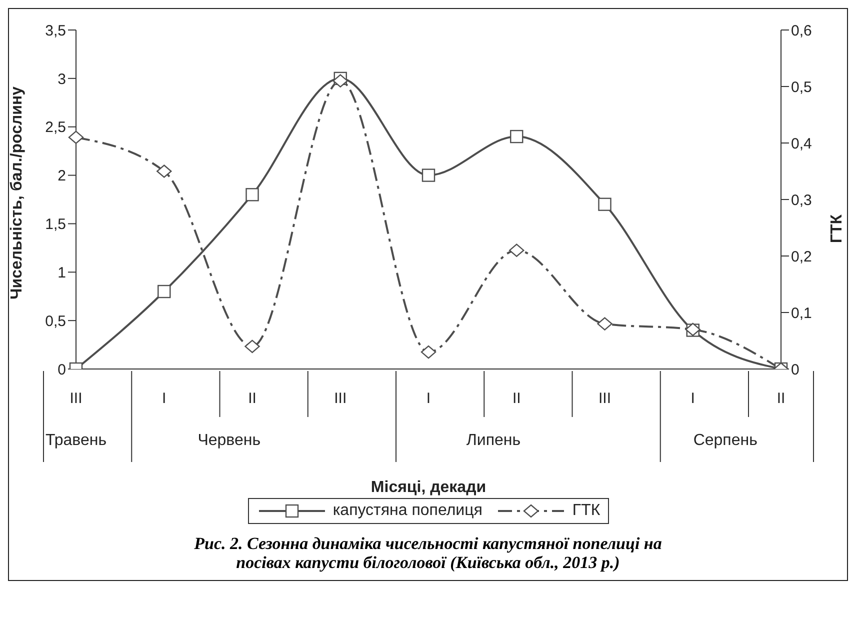 This screenshot has height=623, width=854. Describe the element at coordinates (55, 321) in the screenshot. I see `y-tick-label: 0,5` at that location.